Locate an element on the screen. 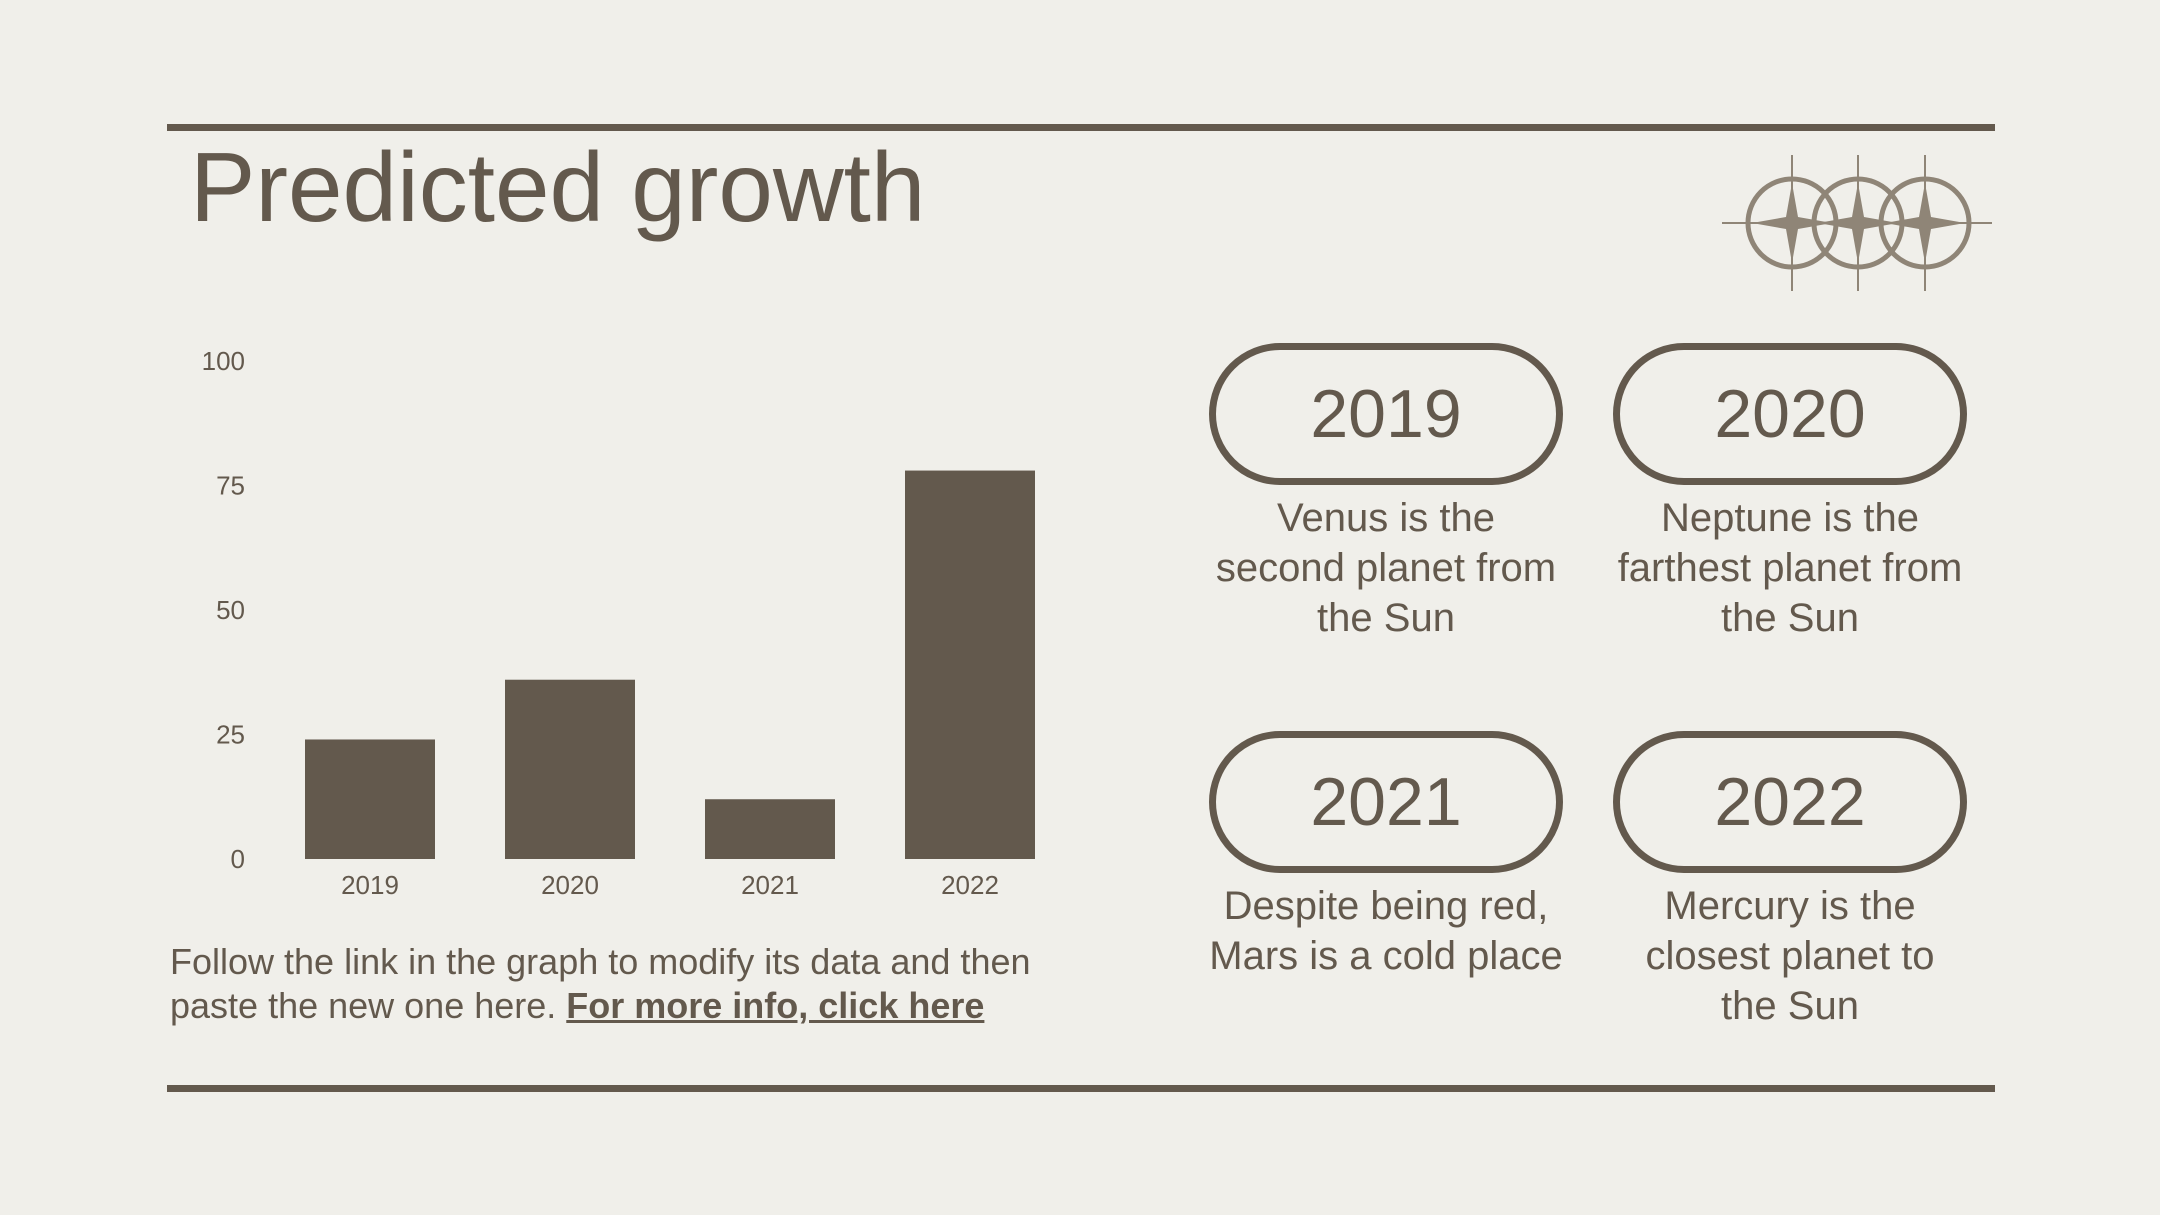 The image size is (2160, 1215). x-tick-label: 2022 is located at coordinates (970, 885).